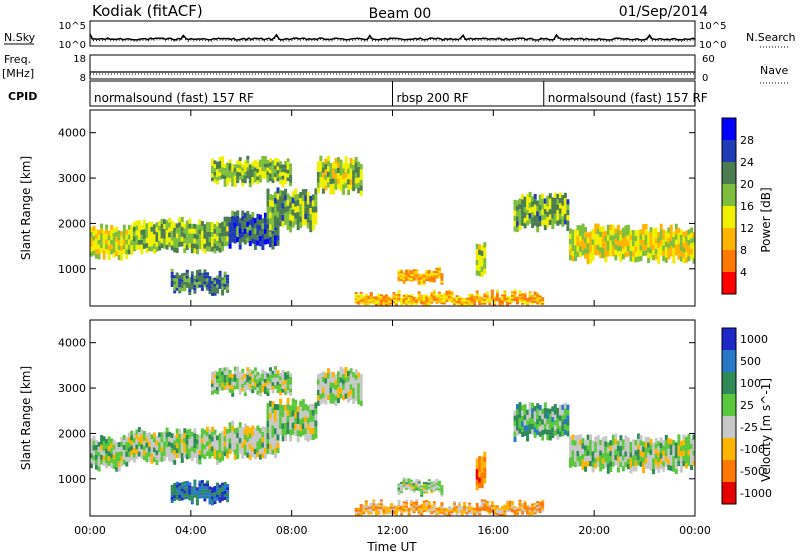 This screenshot has height=554, width=800. What do you see at coordinates (191, 530) in the screenshot?
I see `x-tick-label: 04:00` at bounding box center [191, 530].